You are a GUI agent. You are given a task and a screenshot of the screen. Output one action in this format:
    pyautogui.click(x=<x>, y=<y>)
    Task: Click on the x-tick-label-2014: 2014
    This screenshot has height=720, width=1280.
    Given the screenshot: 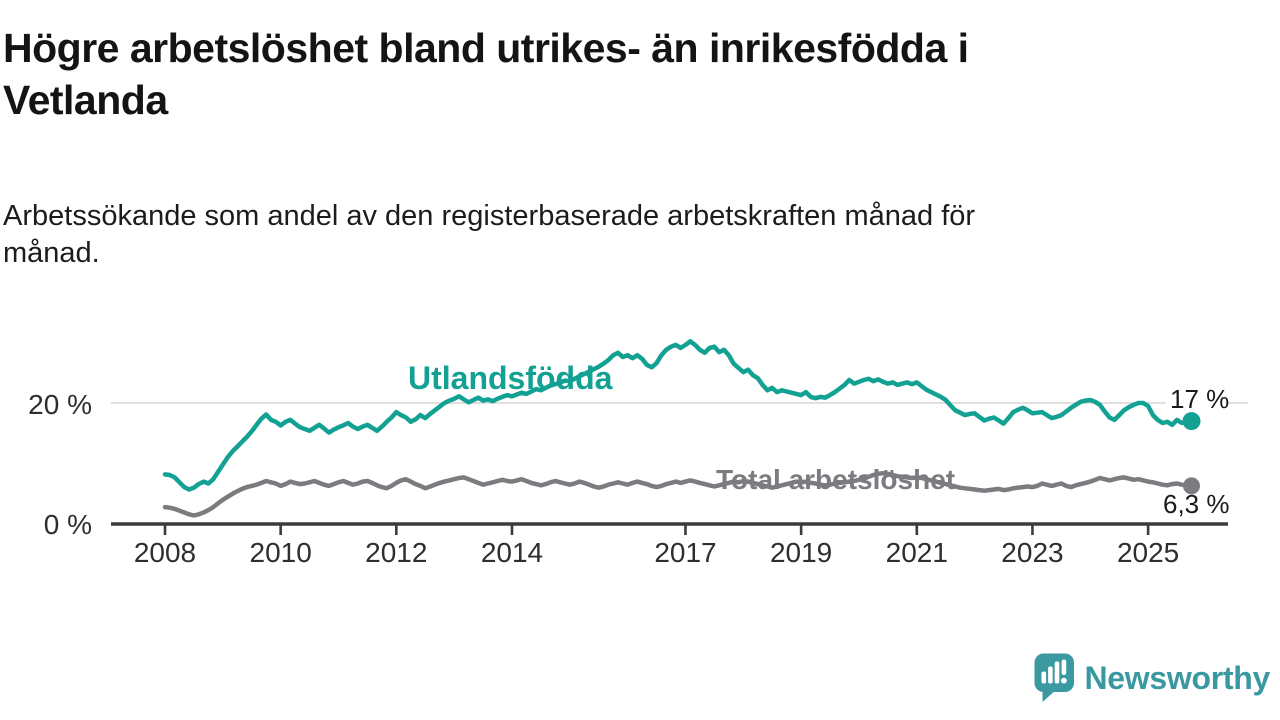 What is the action you would take?
    pyautogui.click(x=512, y=552)
    